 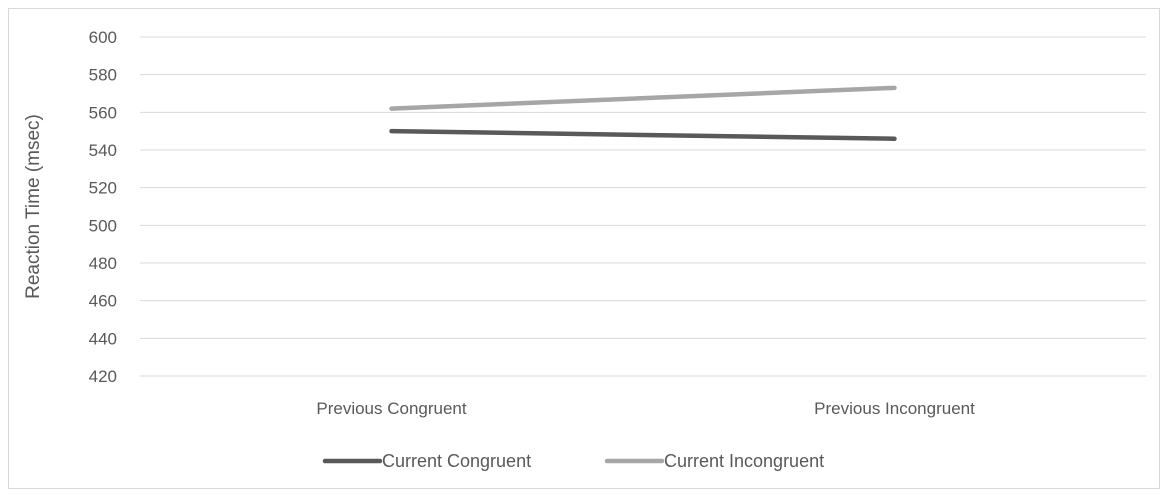 What do you see at coordinates (103, 37) in the screenshot?
I see `y-tick-label: 600` at bounding box center [103, 37].